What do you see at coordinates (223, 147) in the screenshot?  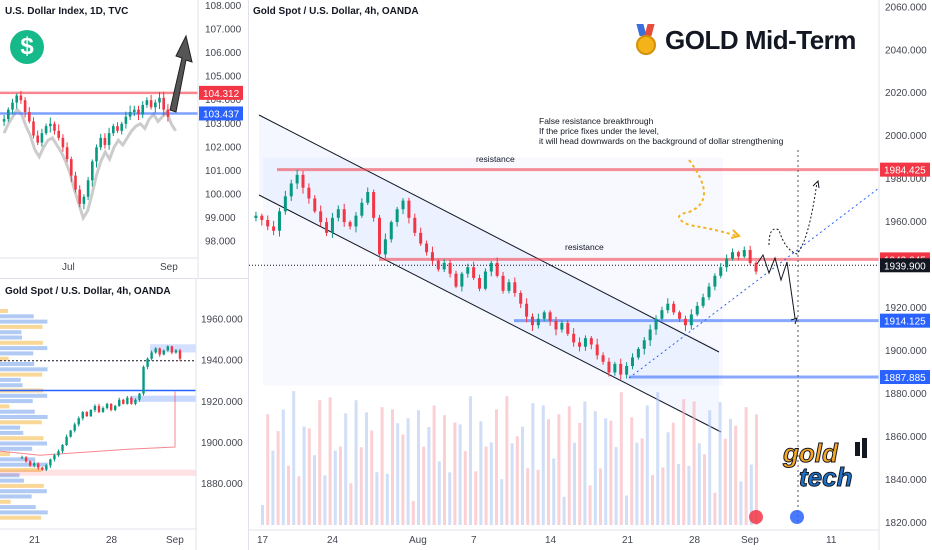 I see `y-tick-label: 102.000` at bounding box center [223, 147].